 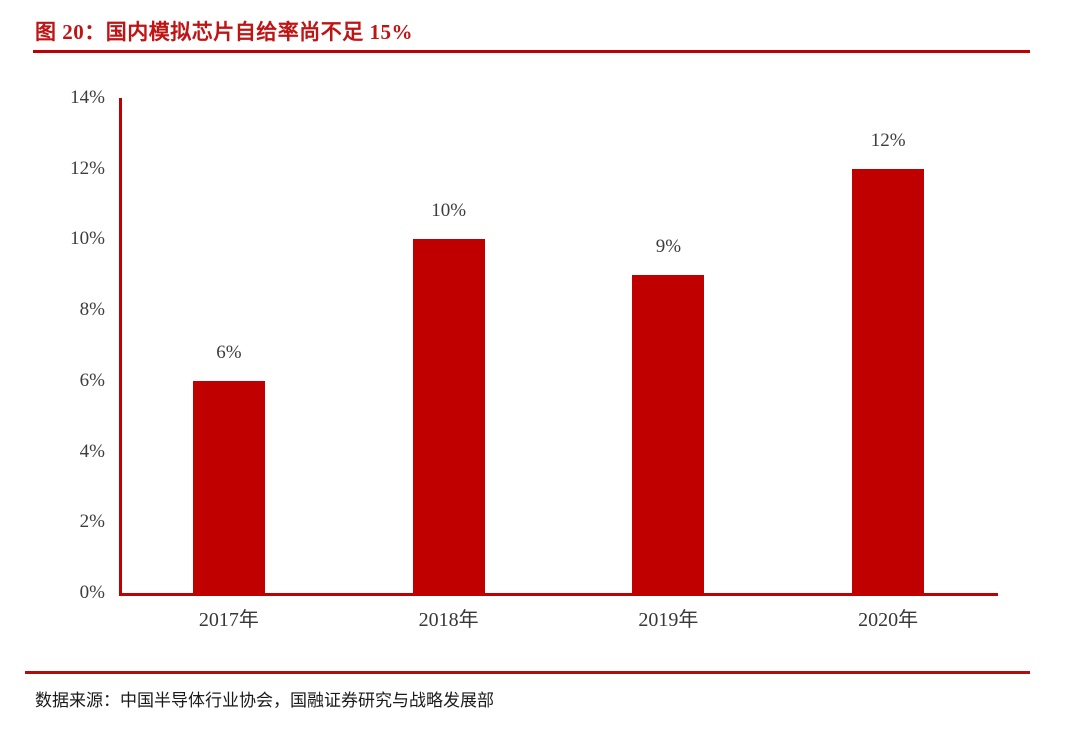 I want to click on y-axis-tick-label: 4%, so click(x=92, y=451).